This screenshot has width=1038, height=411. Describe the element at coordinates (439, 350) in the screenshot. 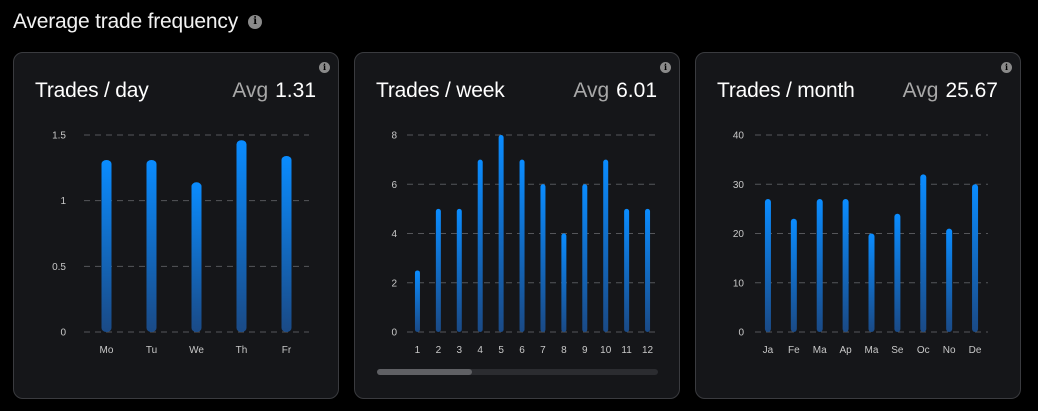

I see `x-tick-label: 2` at that location.